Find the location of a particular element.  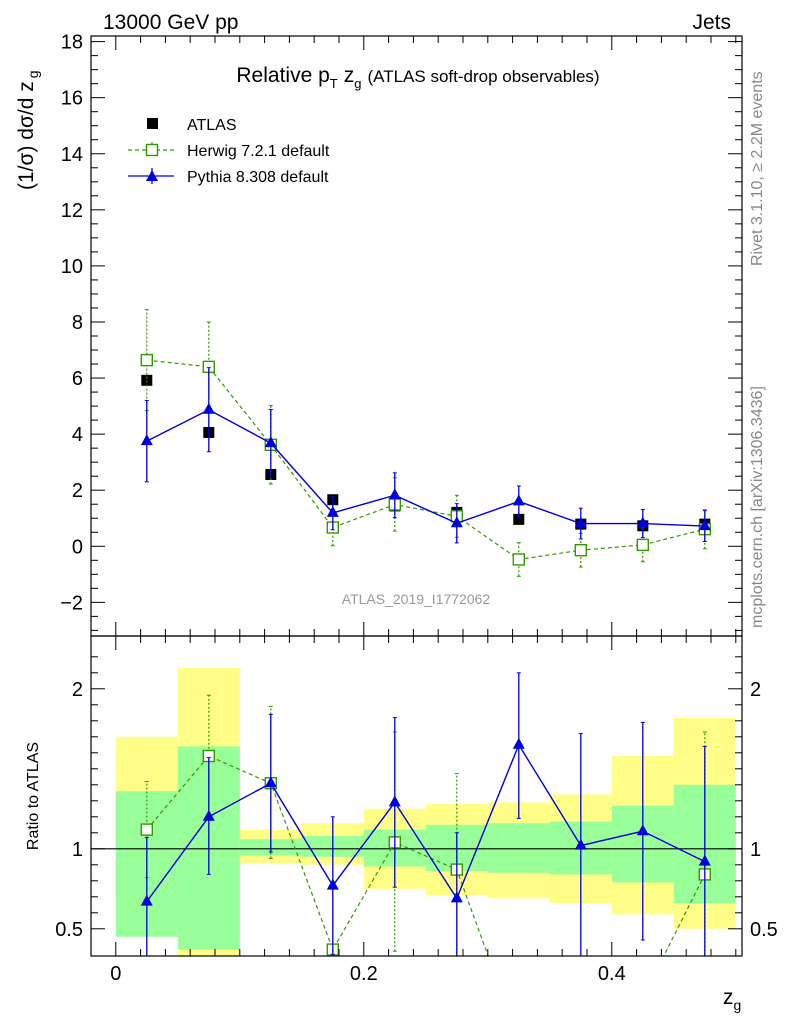

legend-marker-herwig is located at coordinates (152, 150).